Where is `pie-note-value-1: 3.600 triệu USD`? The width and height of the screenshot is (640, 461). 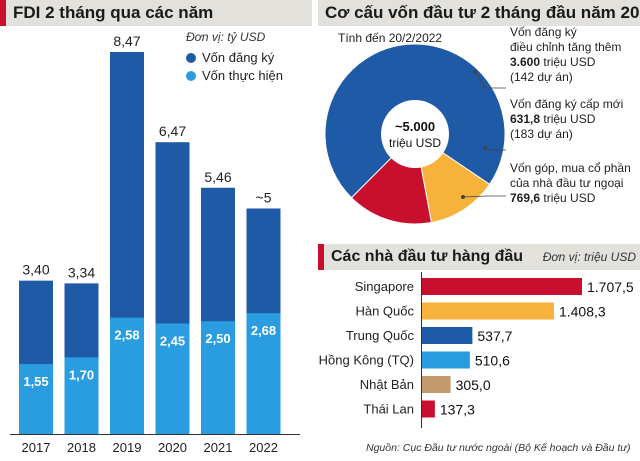
pie-note-value-1: 3.600 triệu USD is located at coordinates (553, 62).